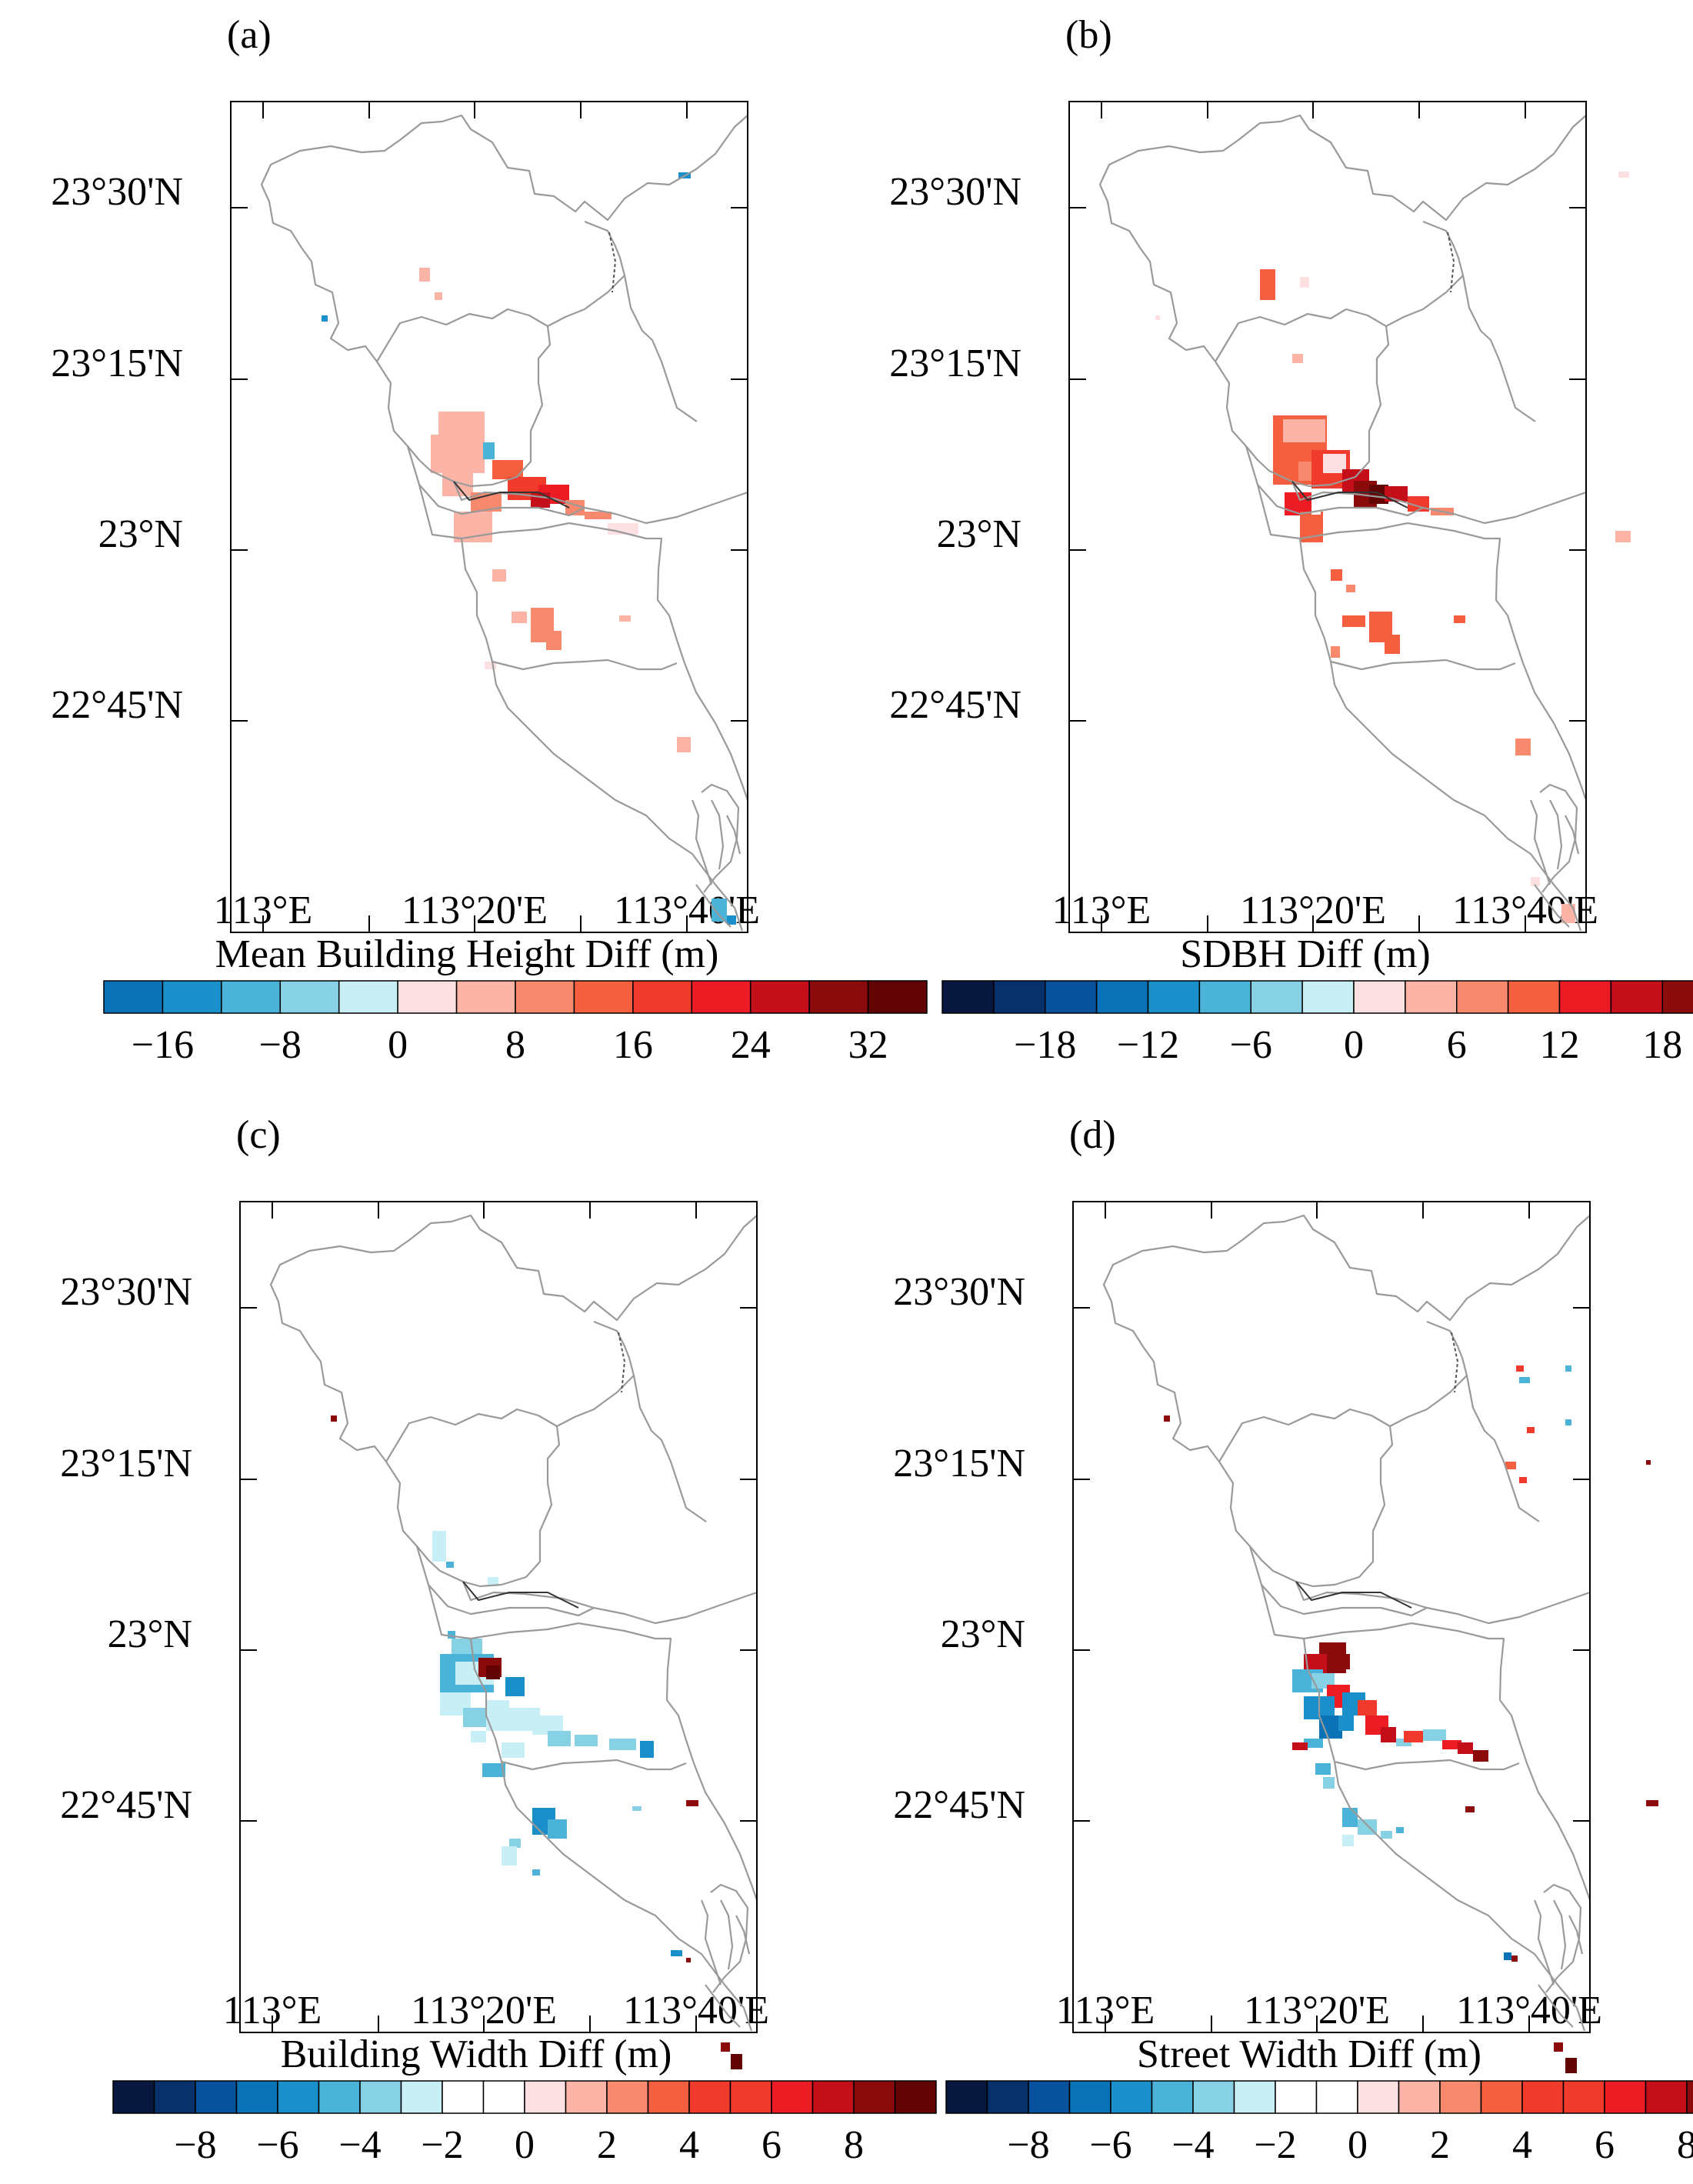 The height and width of the screenshot is (2184, 1693). I want to click on colorbar-title: Street Width Diff (m), so click(1309, 2054).